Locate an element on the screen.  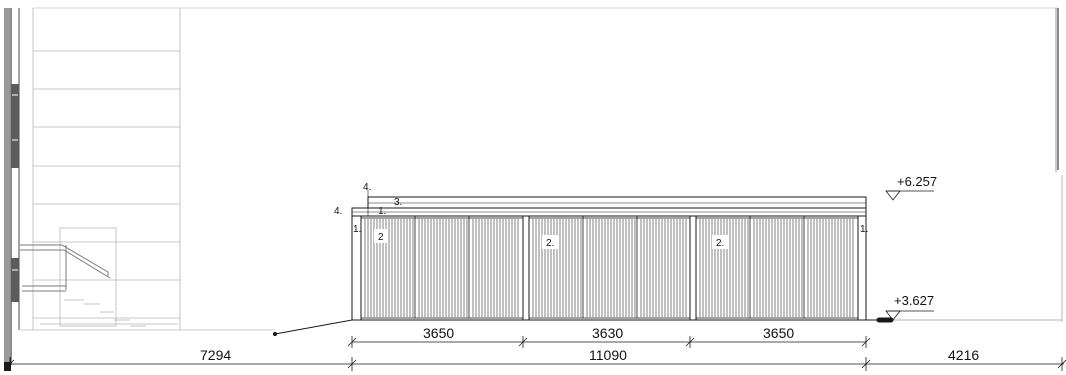
dim-bay-3: 3650 is located at coordinates (778, 333).